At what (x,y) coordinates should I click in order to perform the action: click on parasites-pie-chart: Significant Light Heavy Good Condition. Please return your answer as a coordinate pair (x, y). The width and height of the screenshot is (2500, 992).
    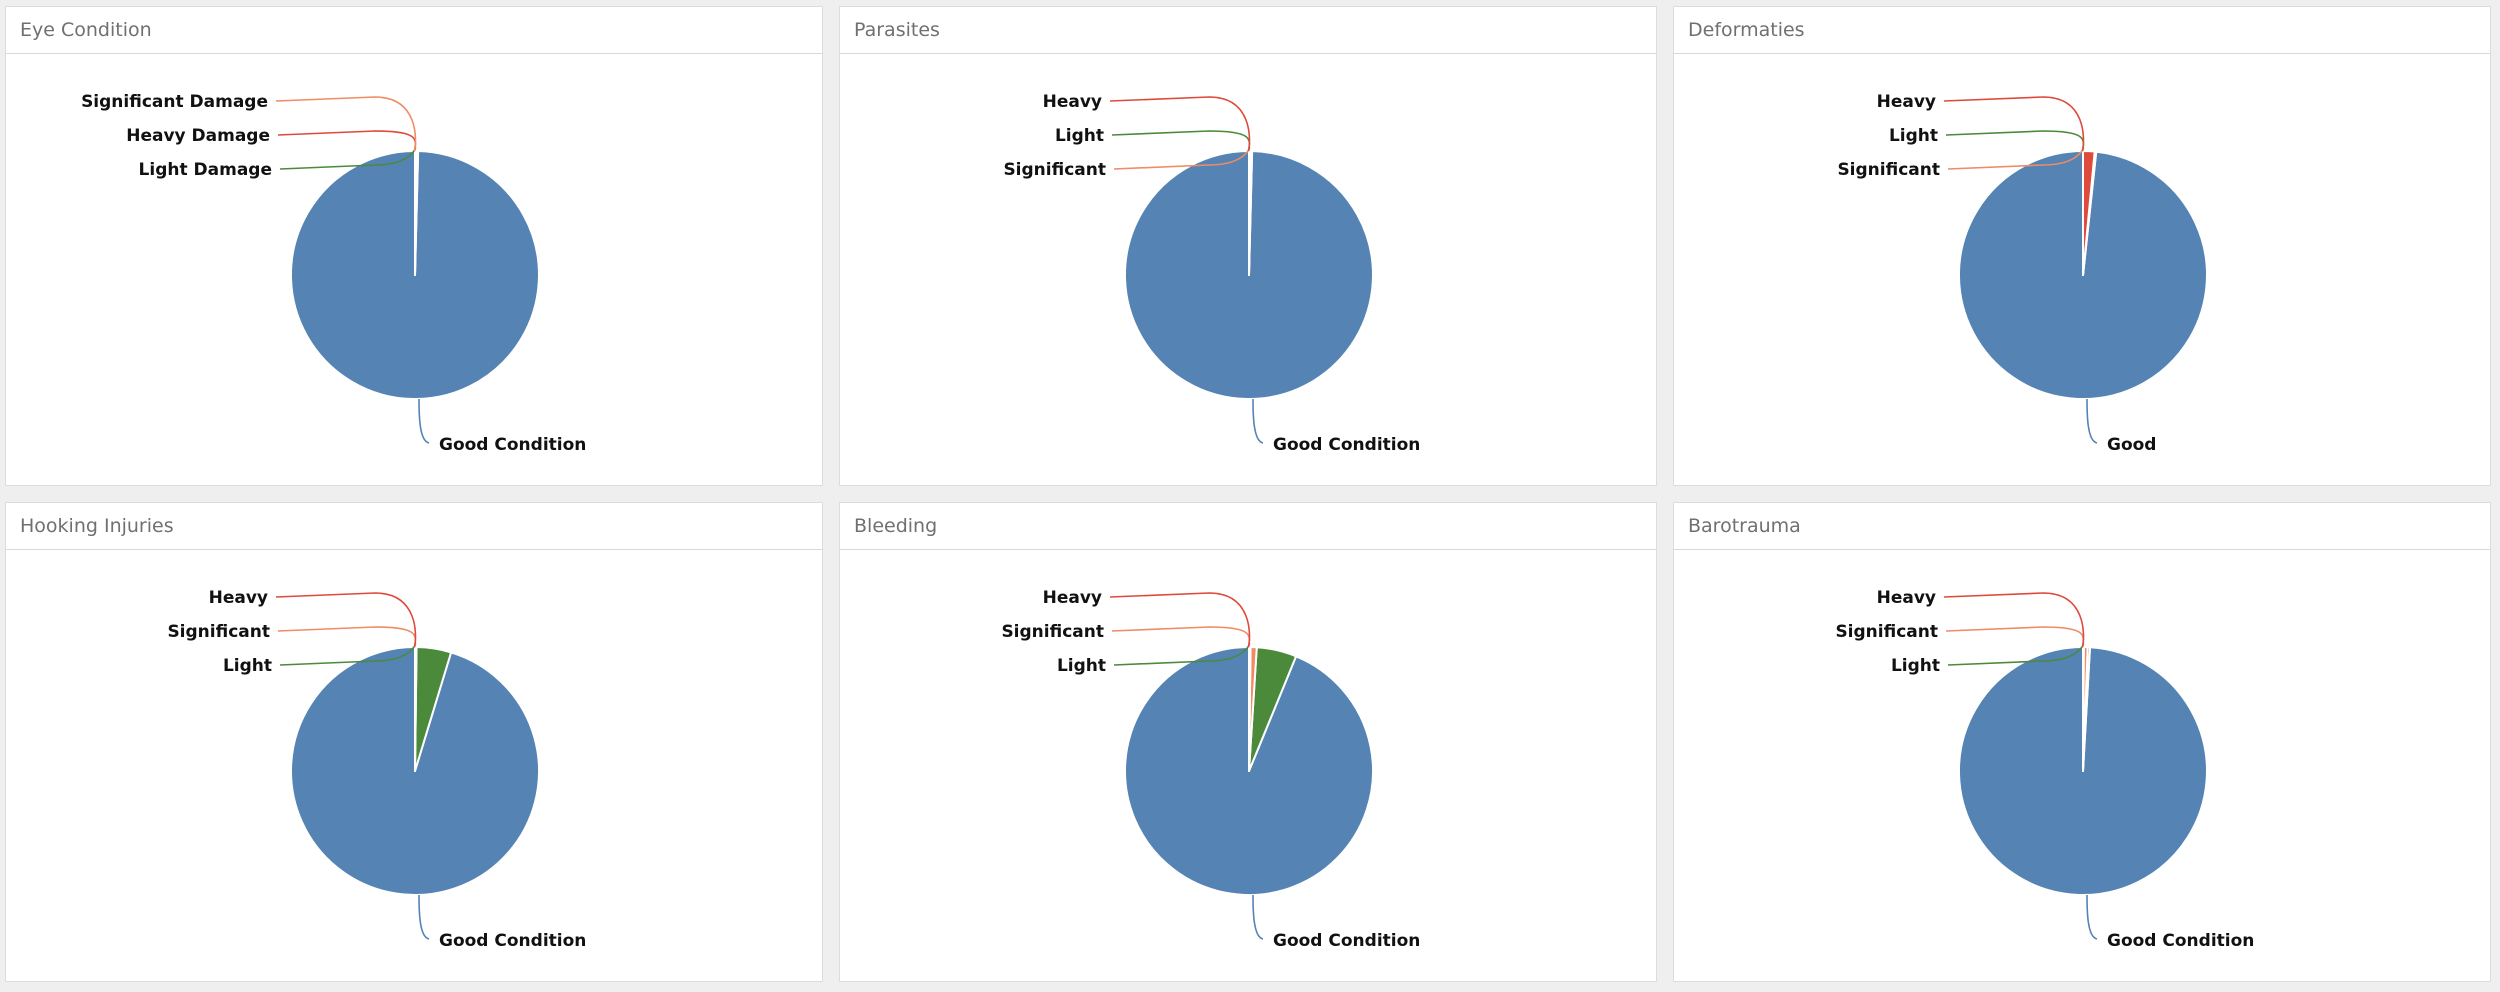
    Looking at the image, I should click on (1211, 273).